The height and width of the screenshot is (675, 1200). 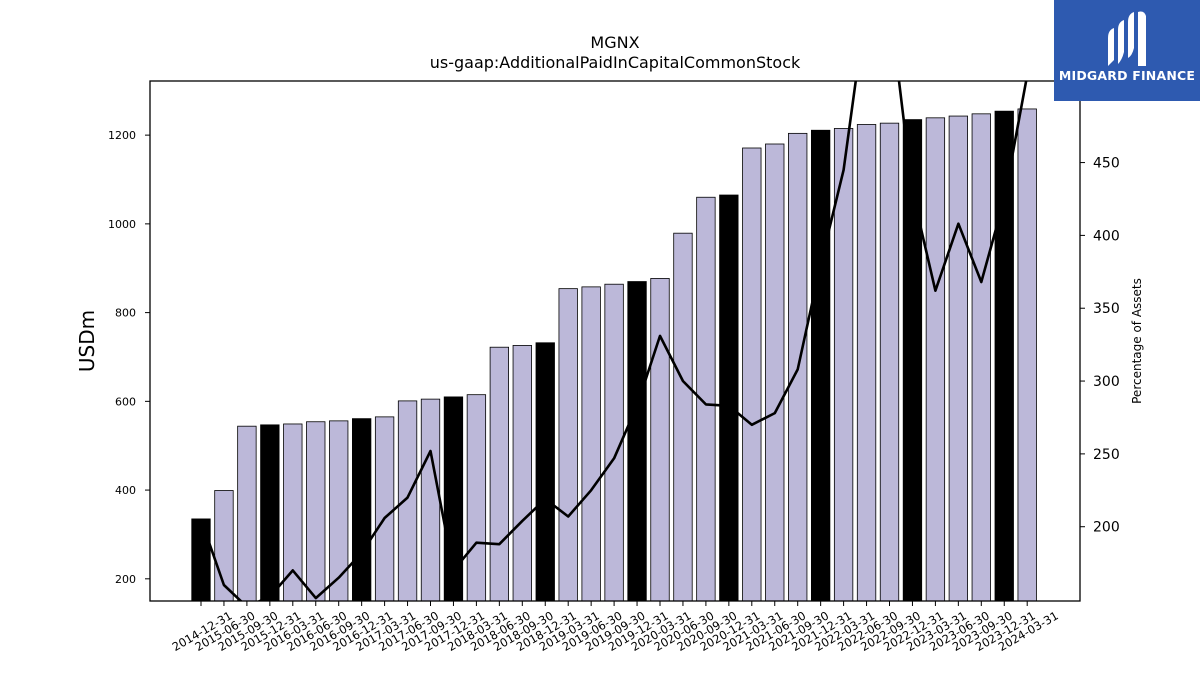 I want to click on logo: MIDGARD FINANCE, so click(x=1127, y=50).